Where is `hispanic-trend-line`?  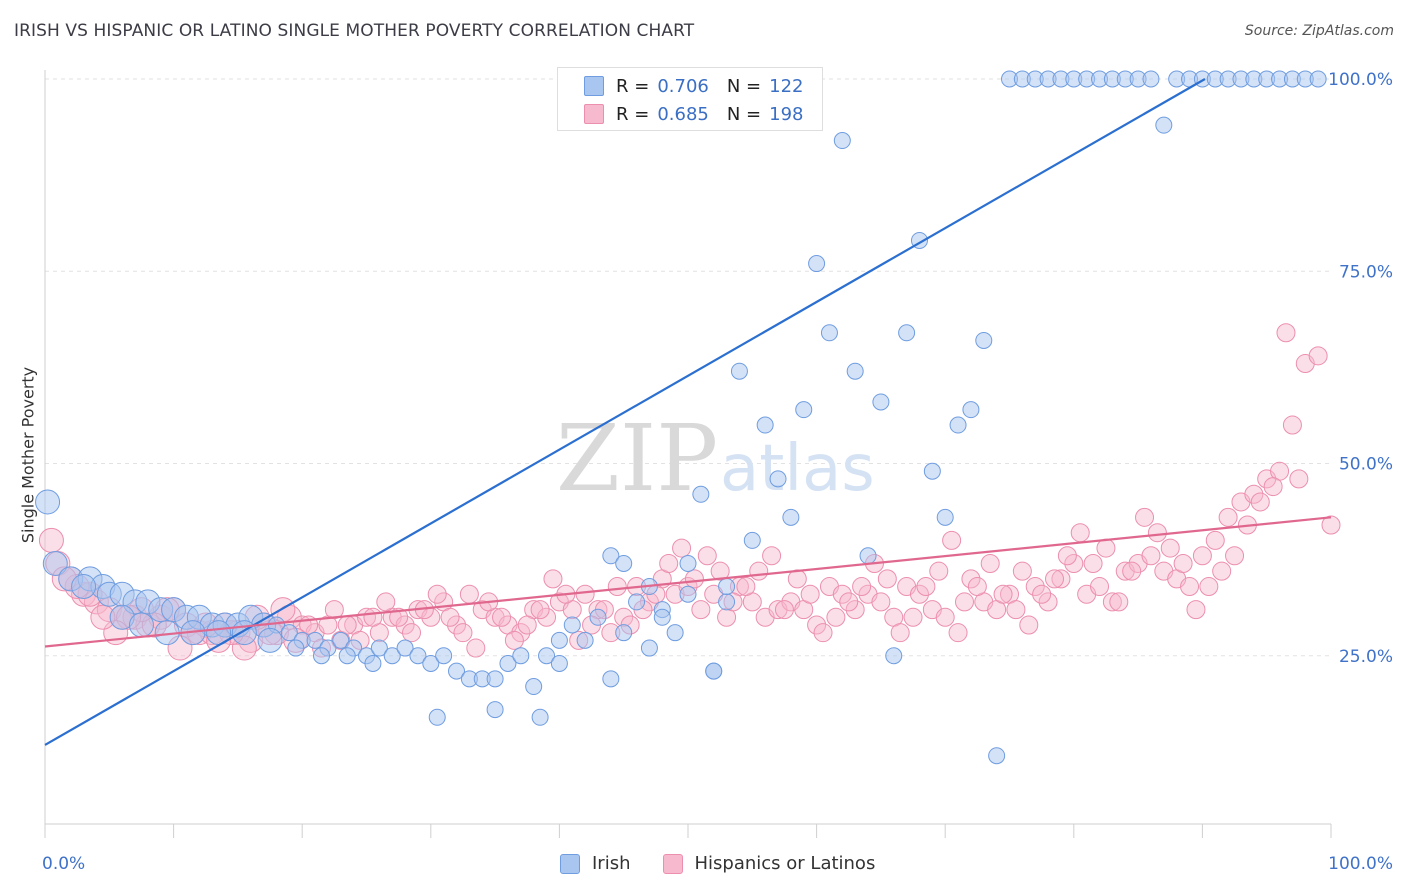
hispanic-trend-line is located at coordinates (688, 582).